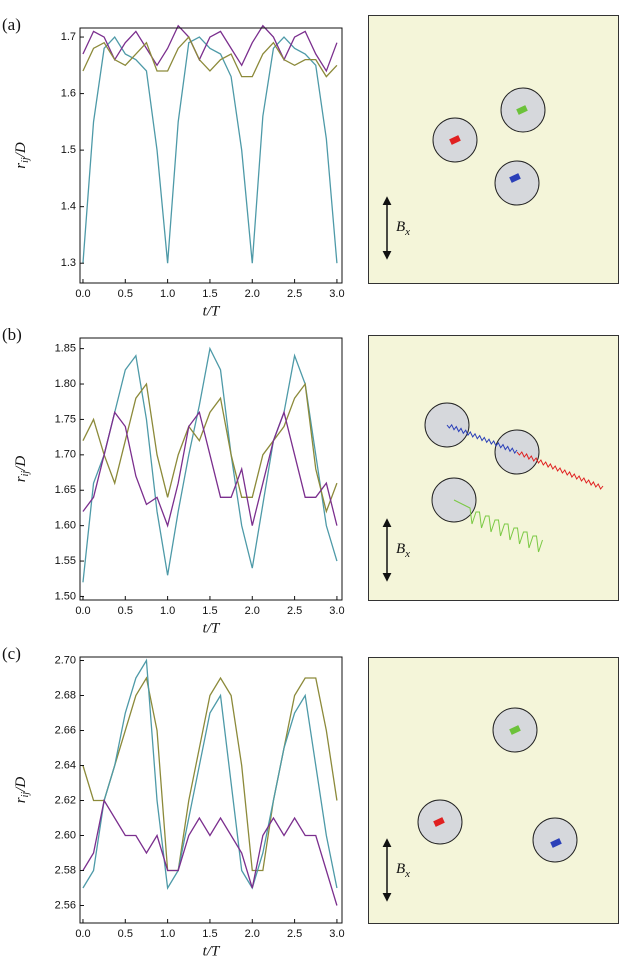 Image resolution: width=619 pixels, height=963 pixels. I want to click on y-tick-label: 1.6, so click(68, 93).